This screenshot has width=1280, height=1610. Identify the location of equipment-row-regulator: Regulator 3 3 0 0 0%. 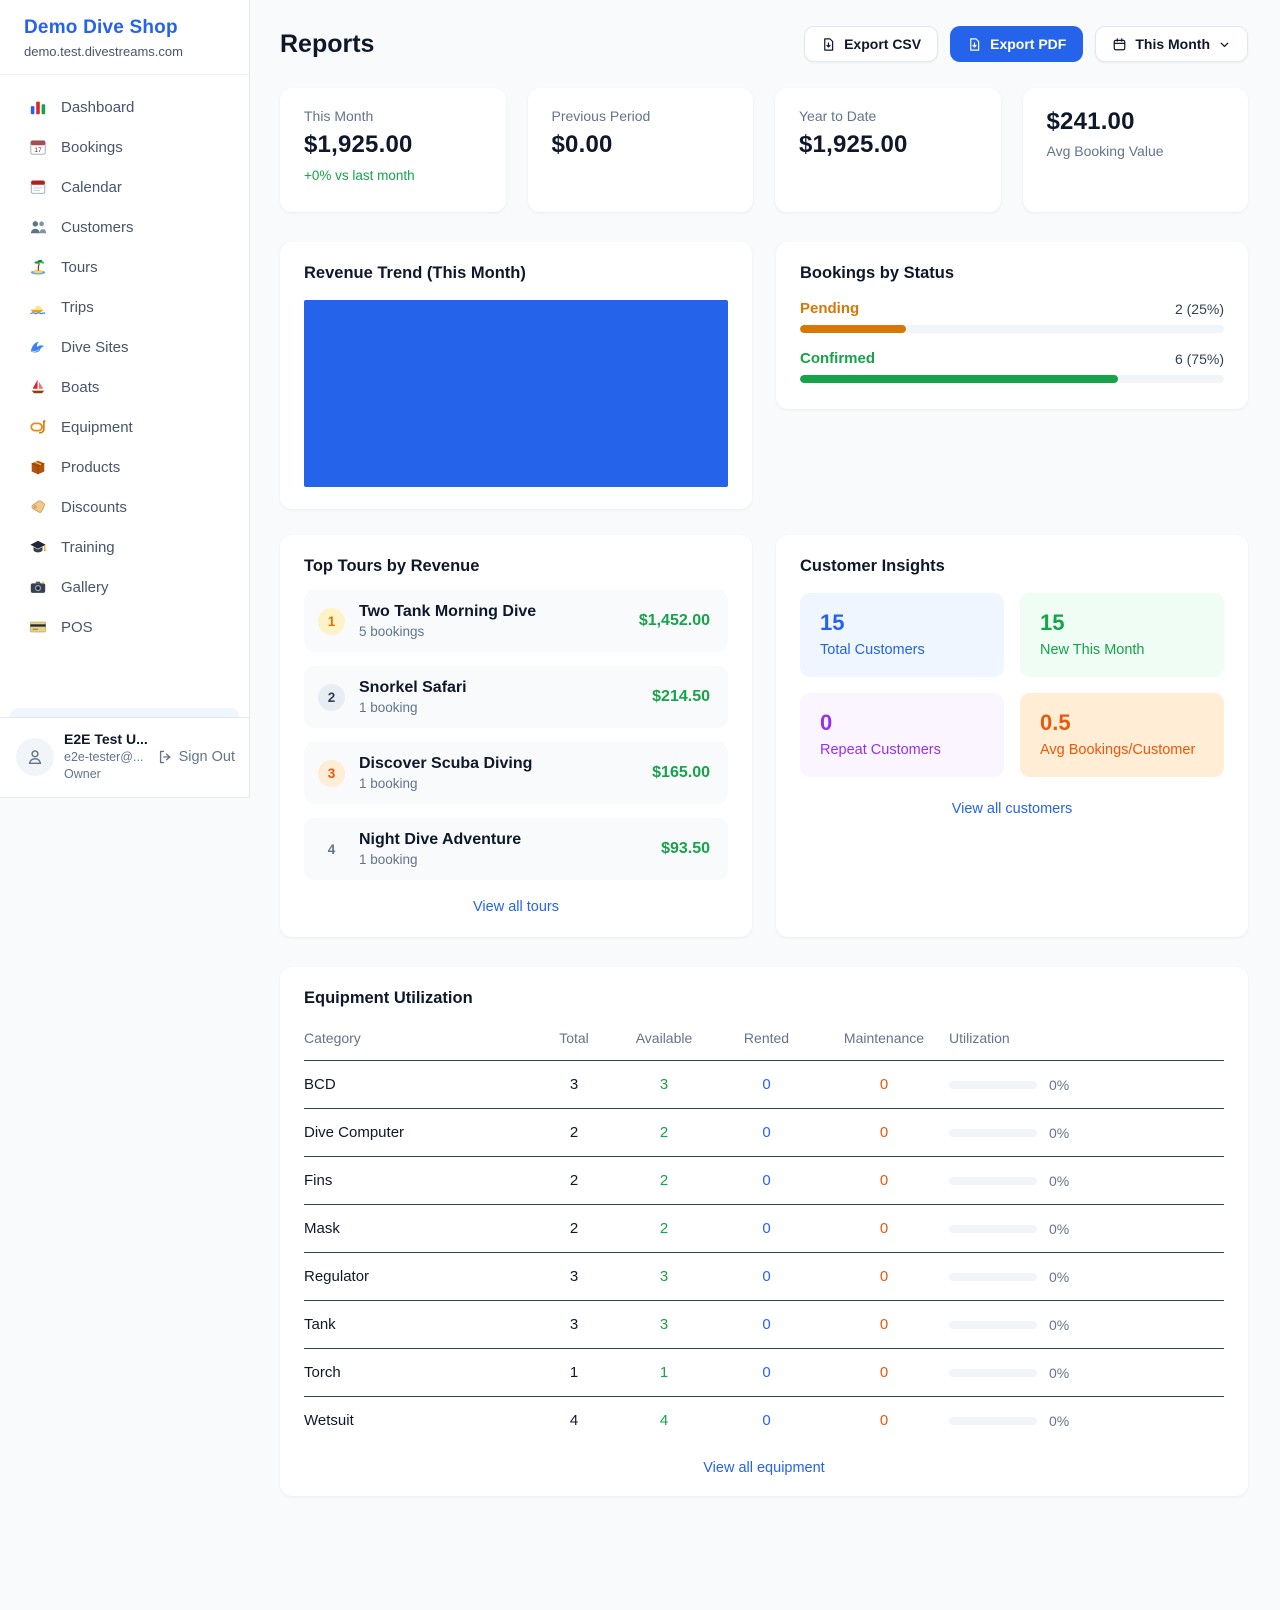
(764, 1276).